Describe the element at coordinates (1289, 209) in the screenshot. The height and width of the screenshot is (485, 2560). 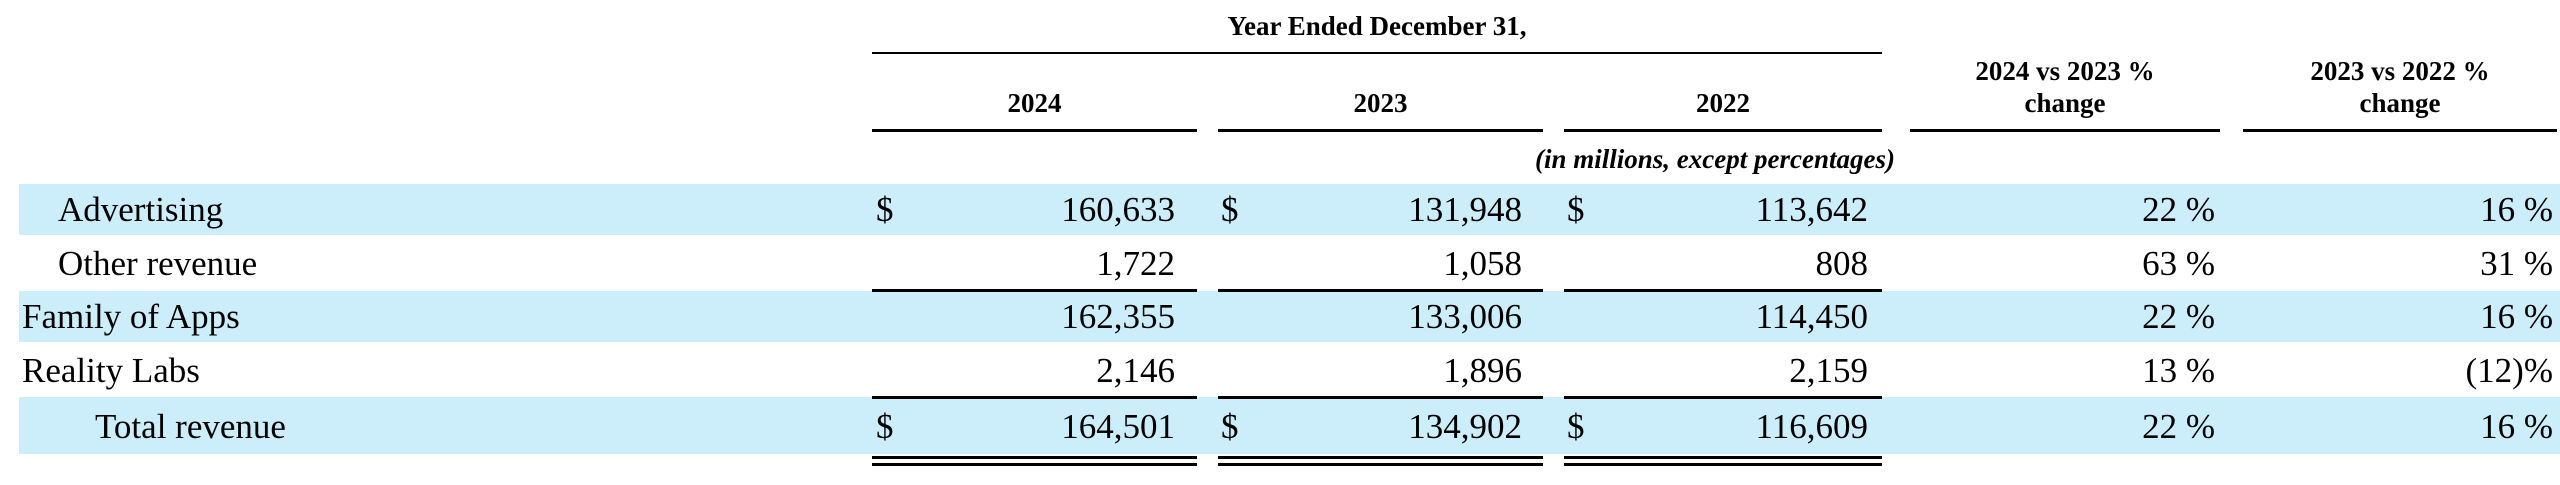
I see `row-bg-advertising` at that location.